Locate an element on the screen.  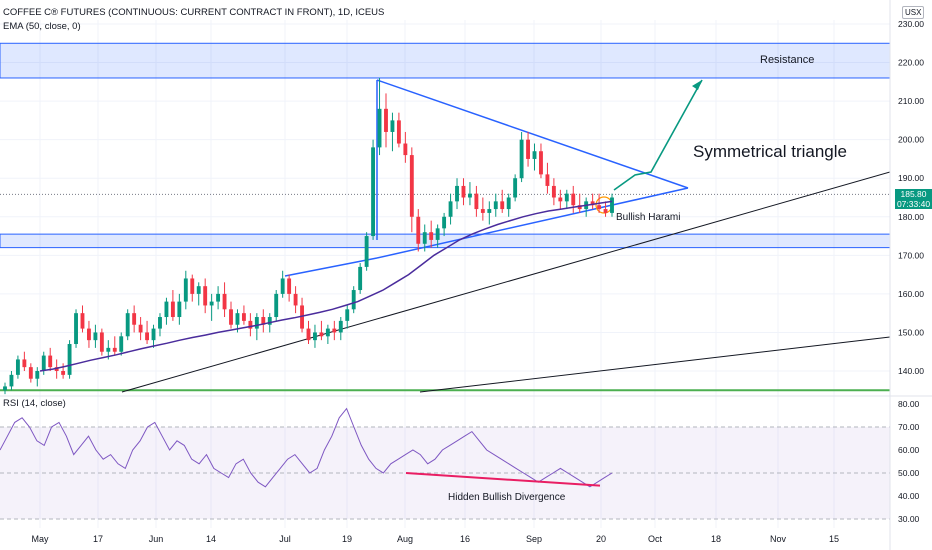
time-tick-label: Oct is located at coordinates (655, 539).